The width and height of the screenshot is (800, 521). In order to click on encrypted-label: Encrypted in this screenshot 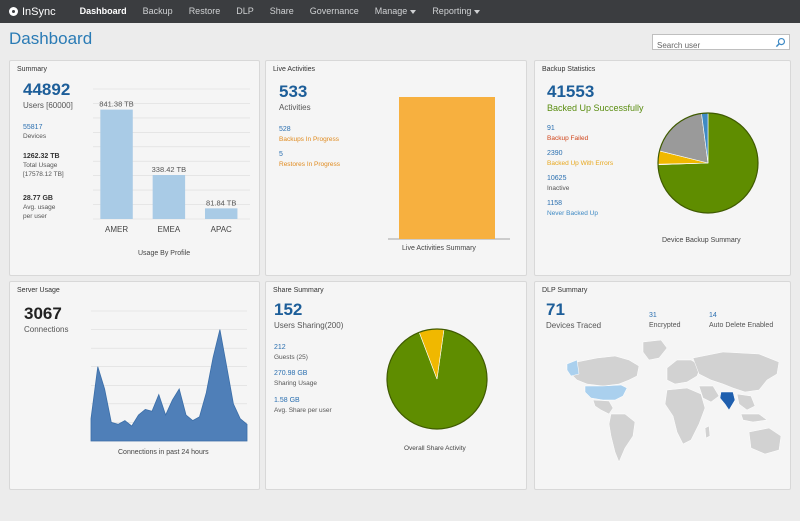, I will do `click(665, 325)`.